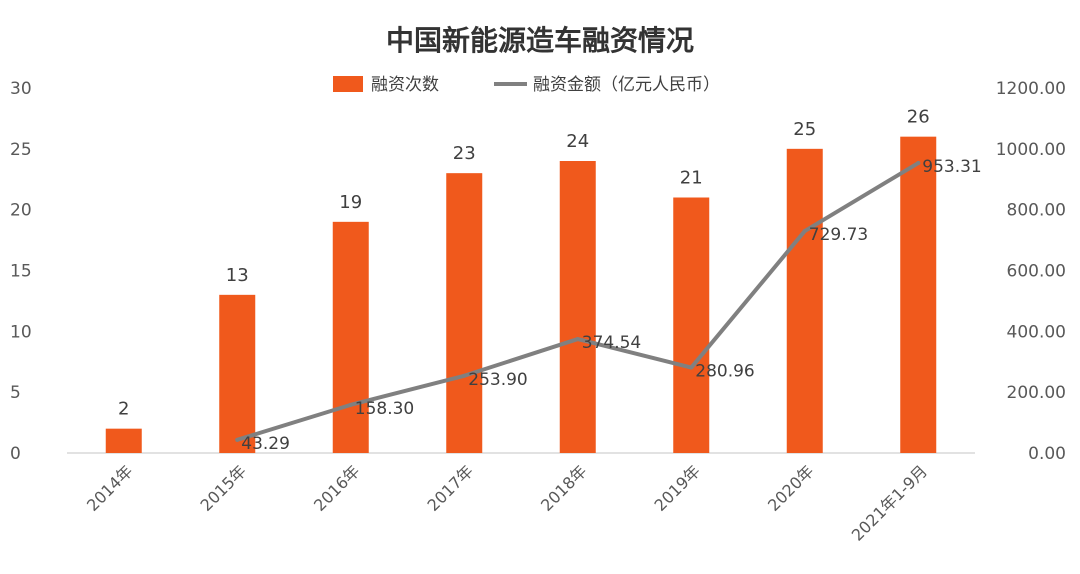 This screenshot has height=574, width=1080. Describe the element at coordinates (123, 409) in the screenshot. I see `bar-value-label: 2` at that location.